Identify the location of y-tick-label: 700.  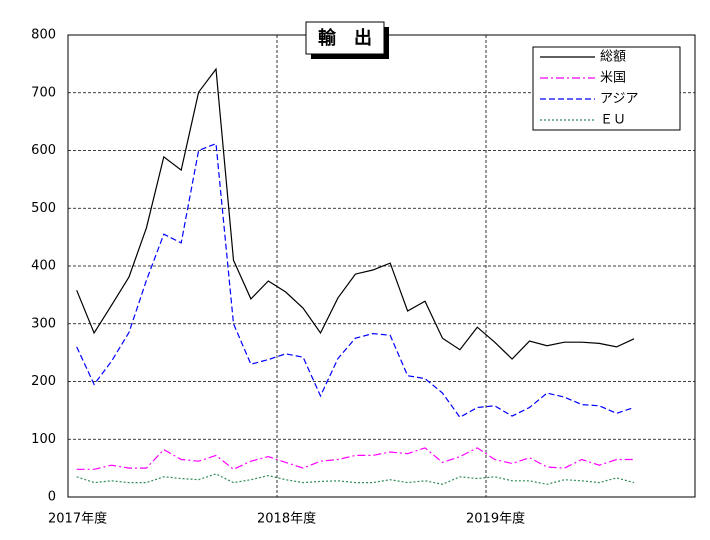
(43, 92).